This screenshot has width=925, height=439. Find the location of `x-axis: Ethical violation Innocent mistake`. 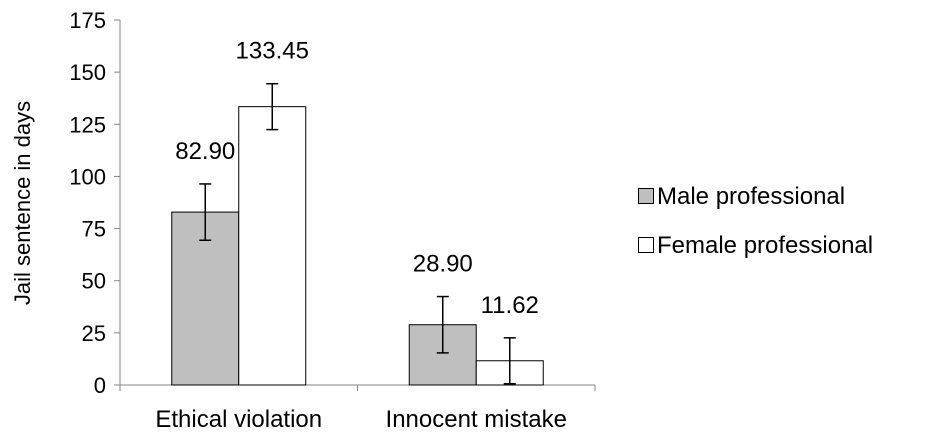

x-axis: Ethical violation Innocent mistake is located at coordinates (357, 408).